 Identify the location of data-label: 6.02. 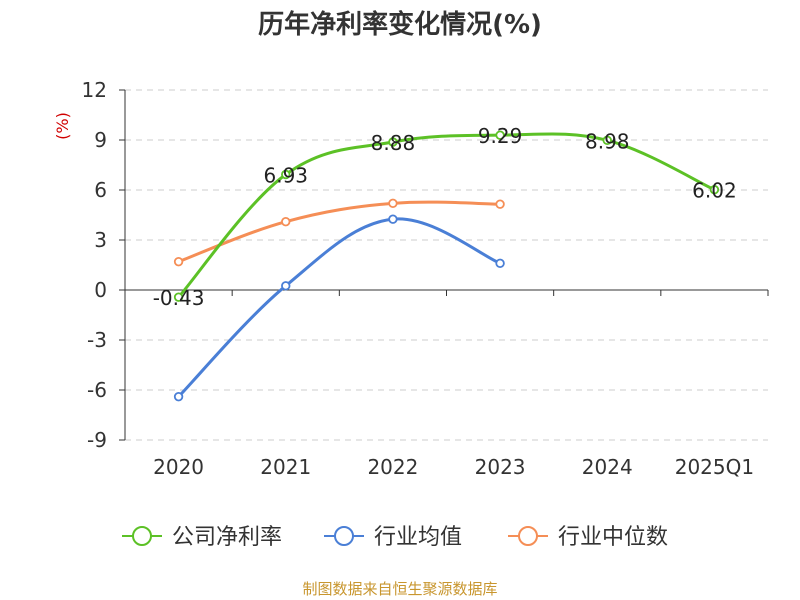
(714, 191).